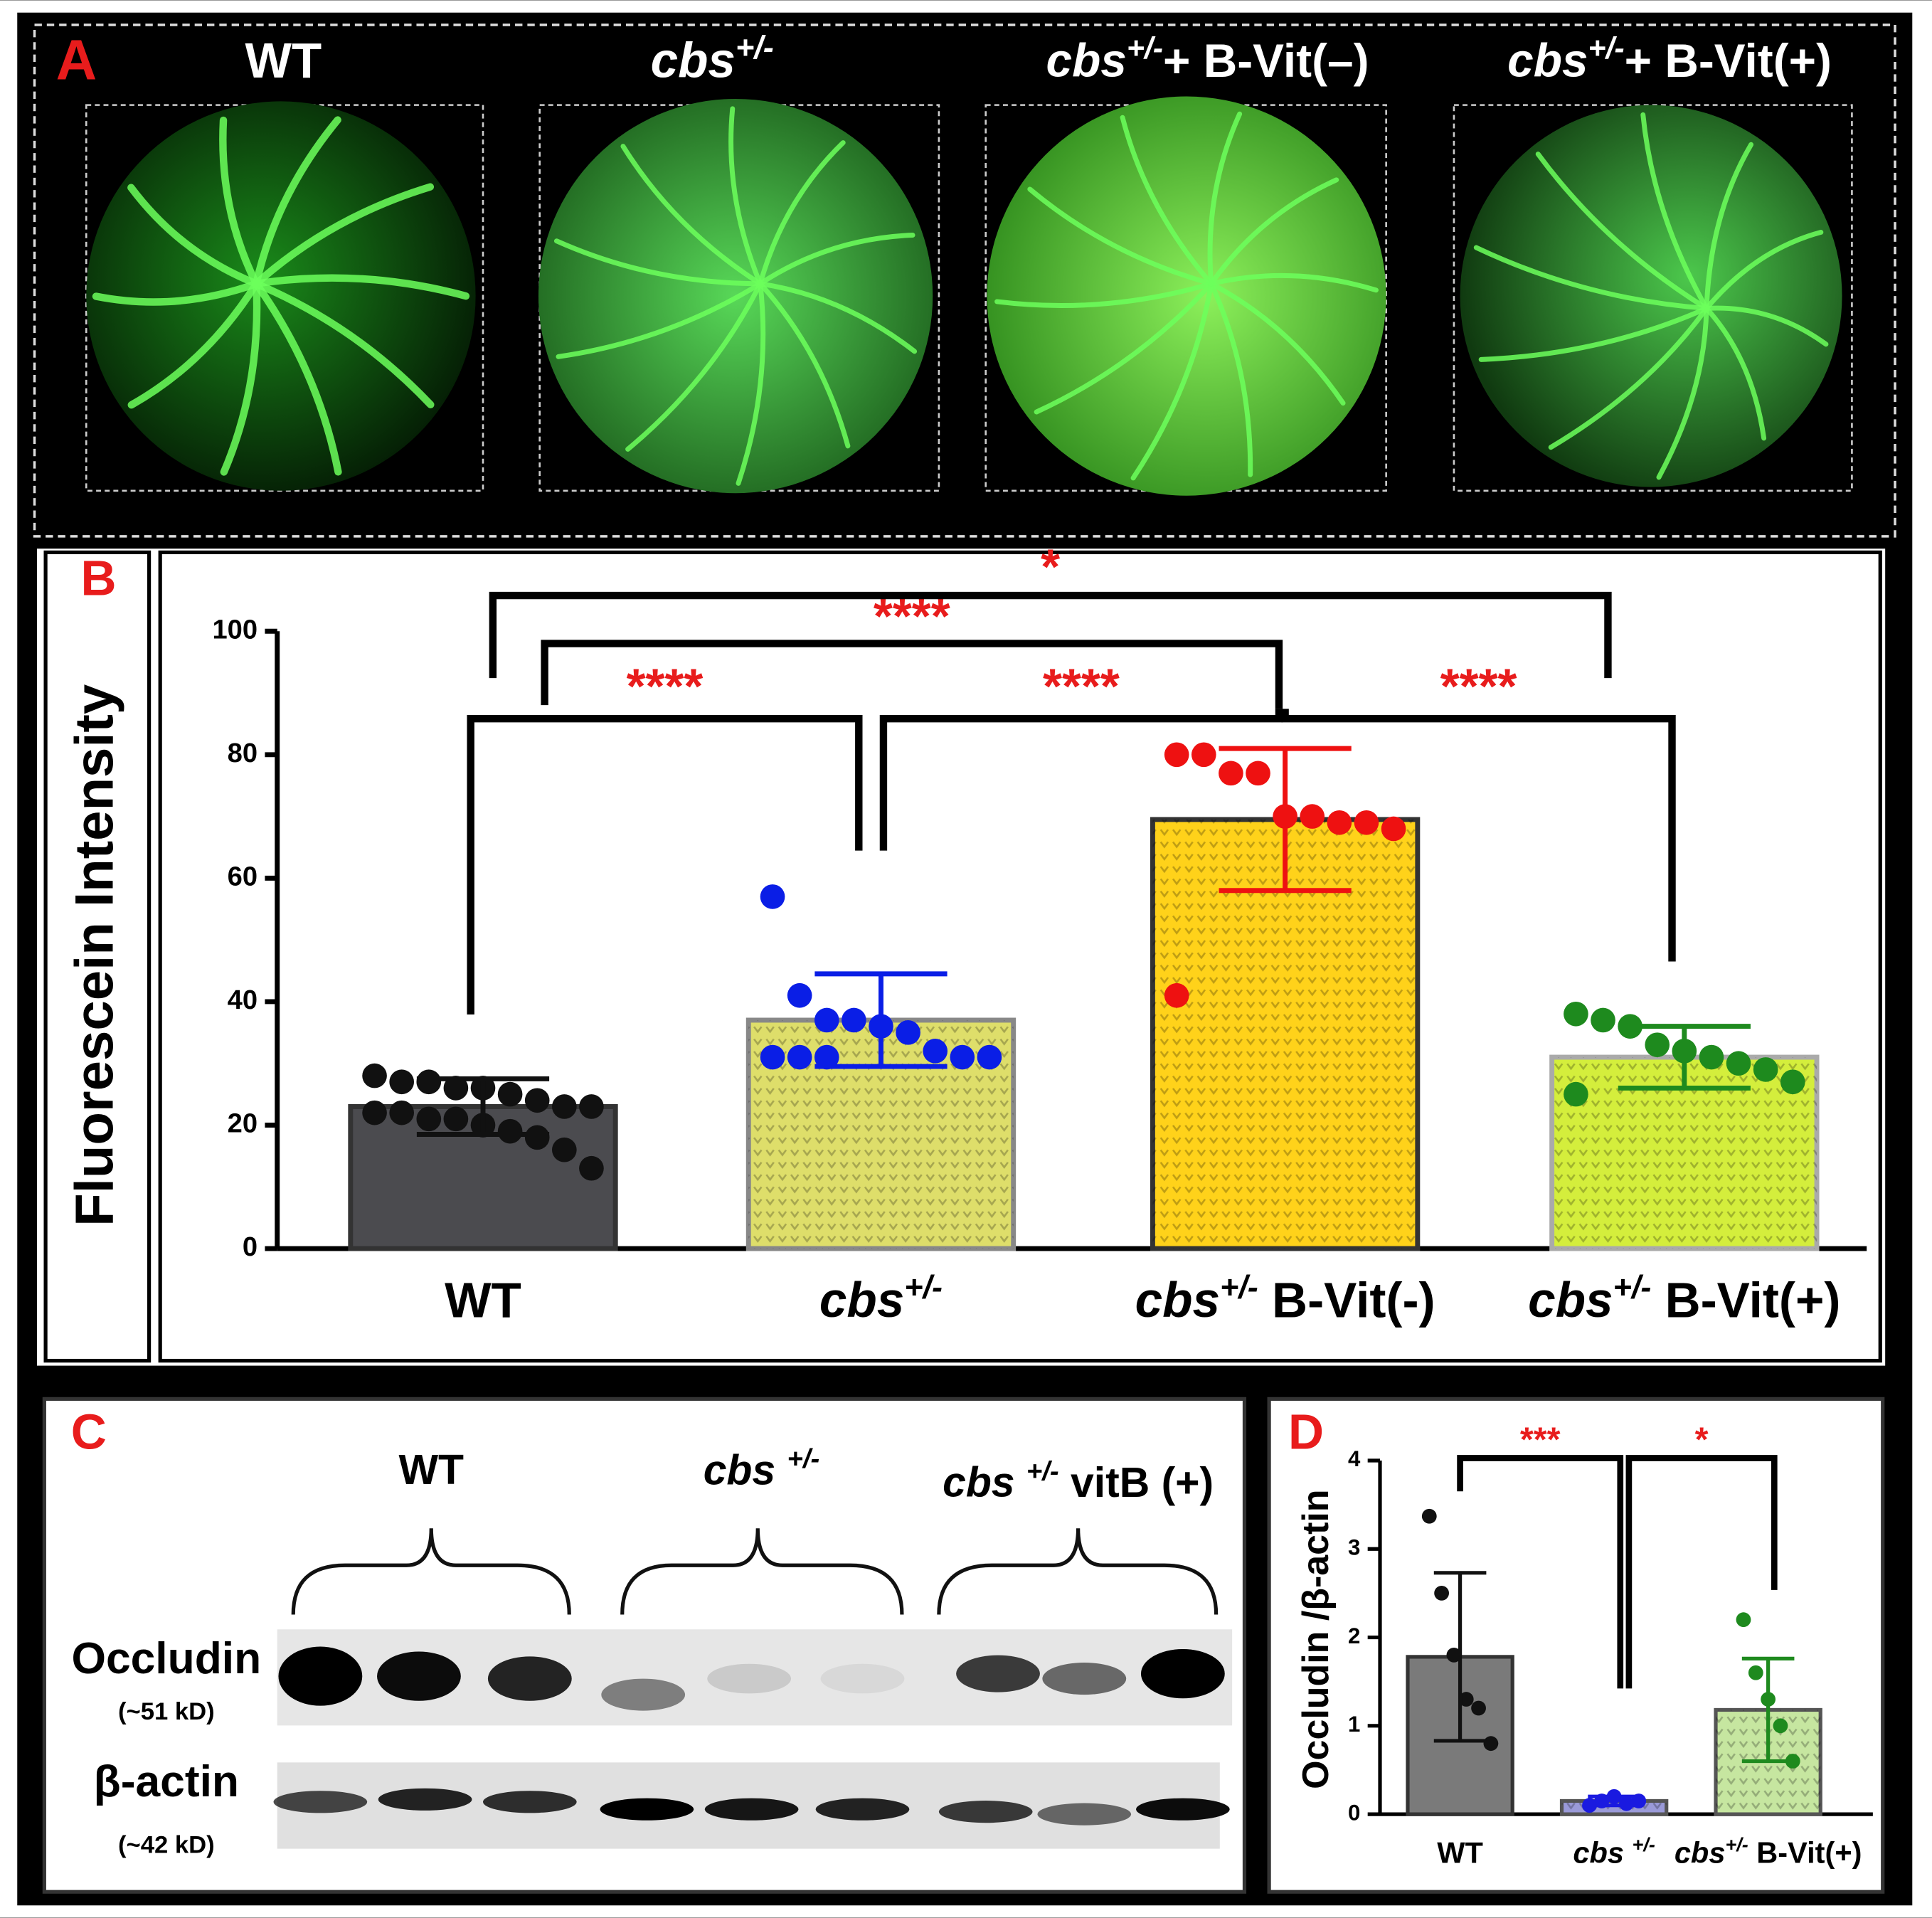 The image size is (1932, 1918). I want to click on y-label-box, so click(97, 957).